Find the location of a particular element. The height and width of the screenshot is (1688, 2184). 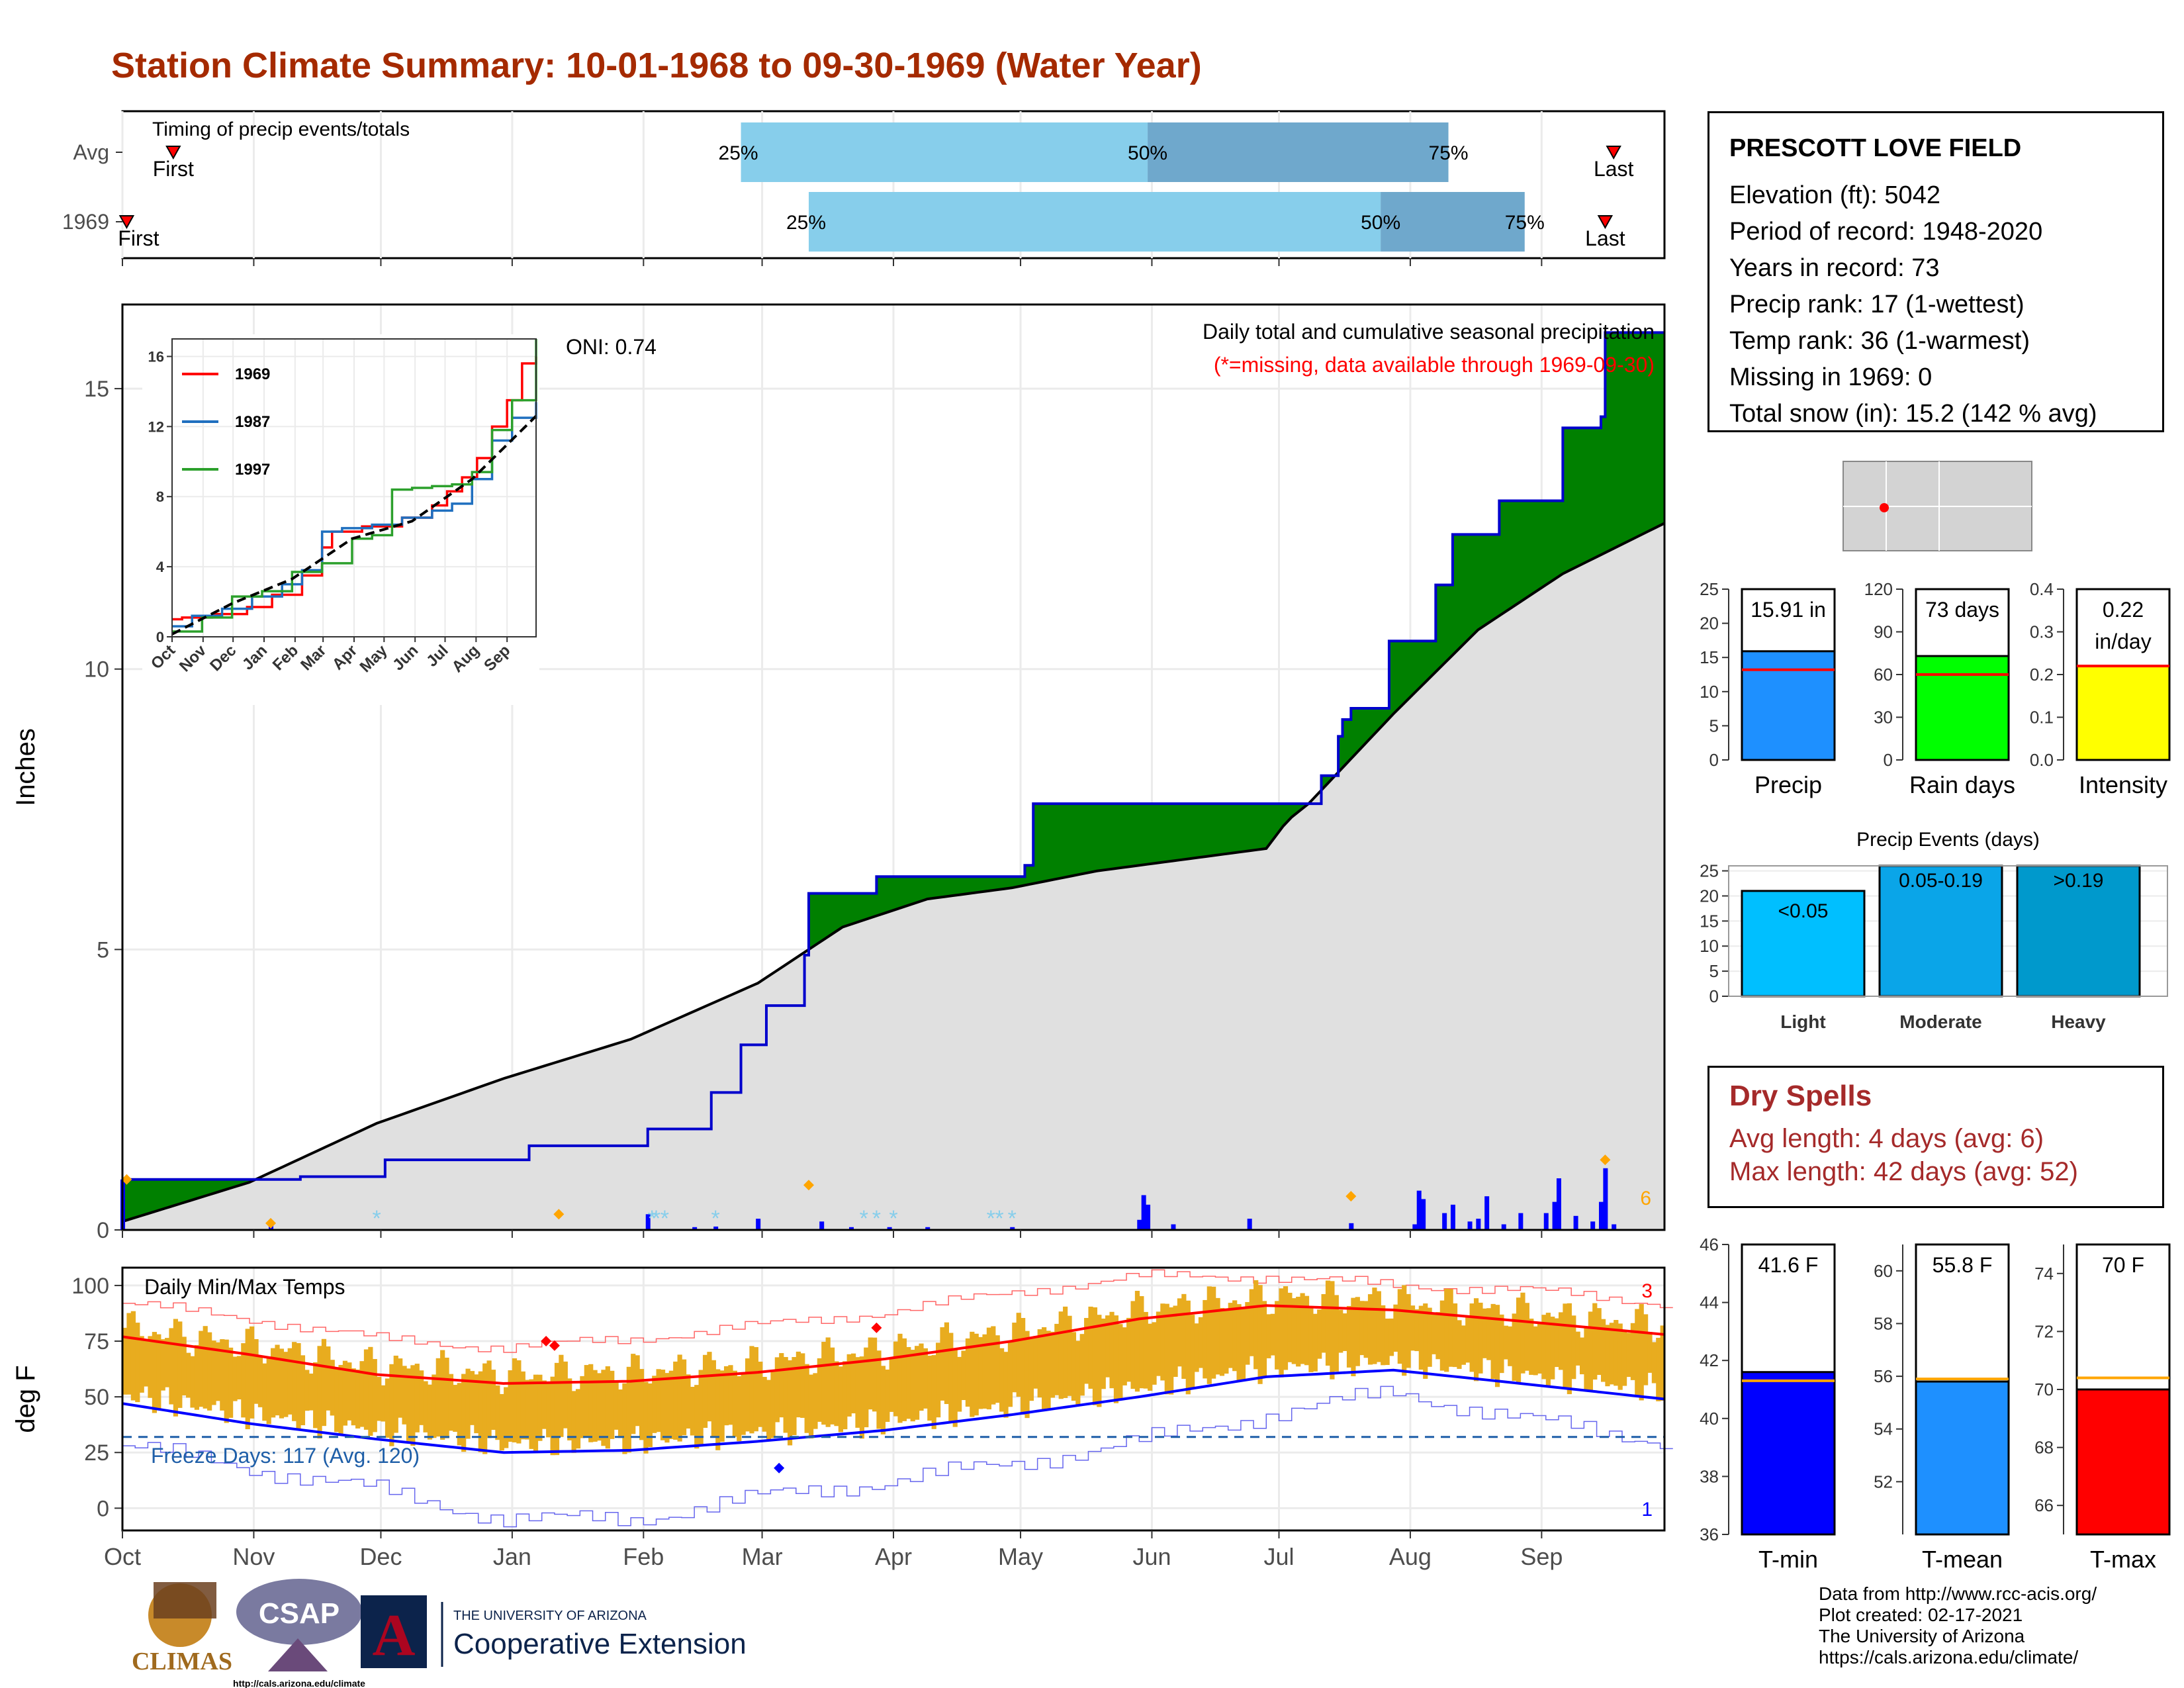

mini-y-tick-label: 42 is located at coordinates (1709, 1360).